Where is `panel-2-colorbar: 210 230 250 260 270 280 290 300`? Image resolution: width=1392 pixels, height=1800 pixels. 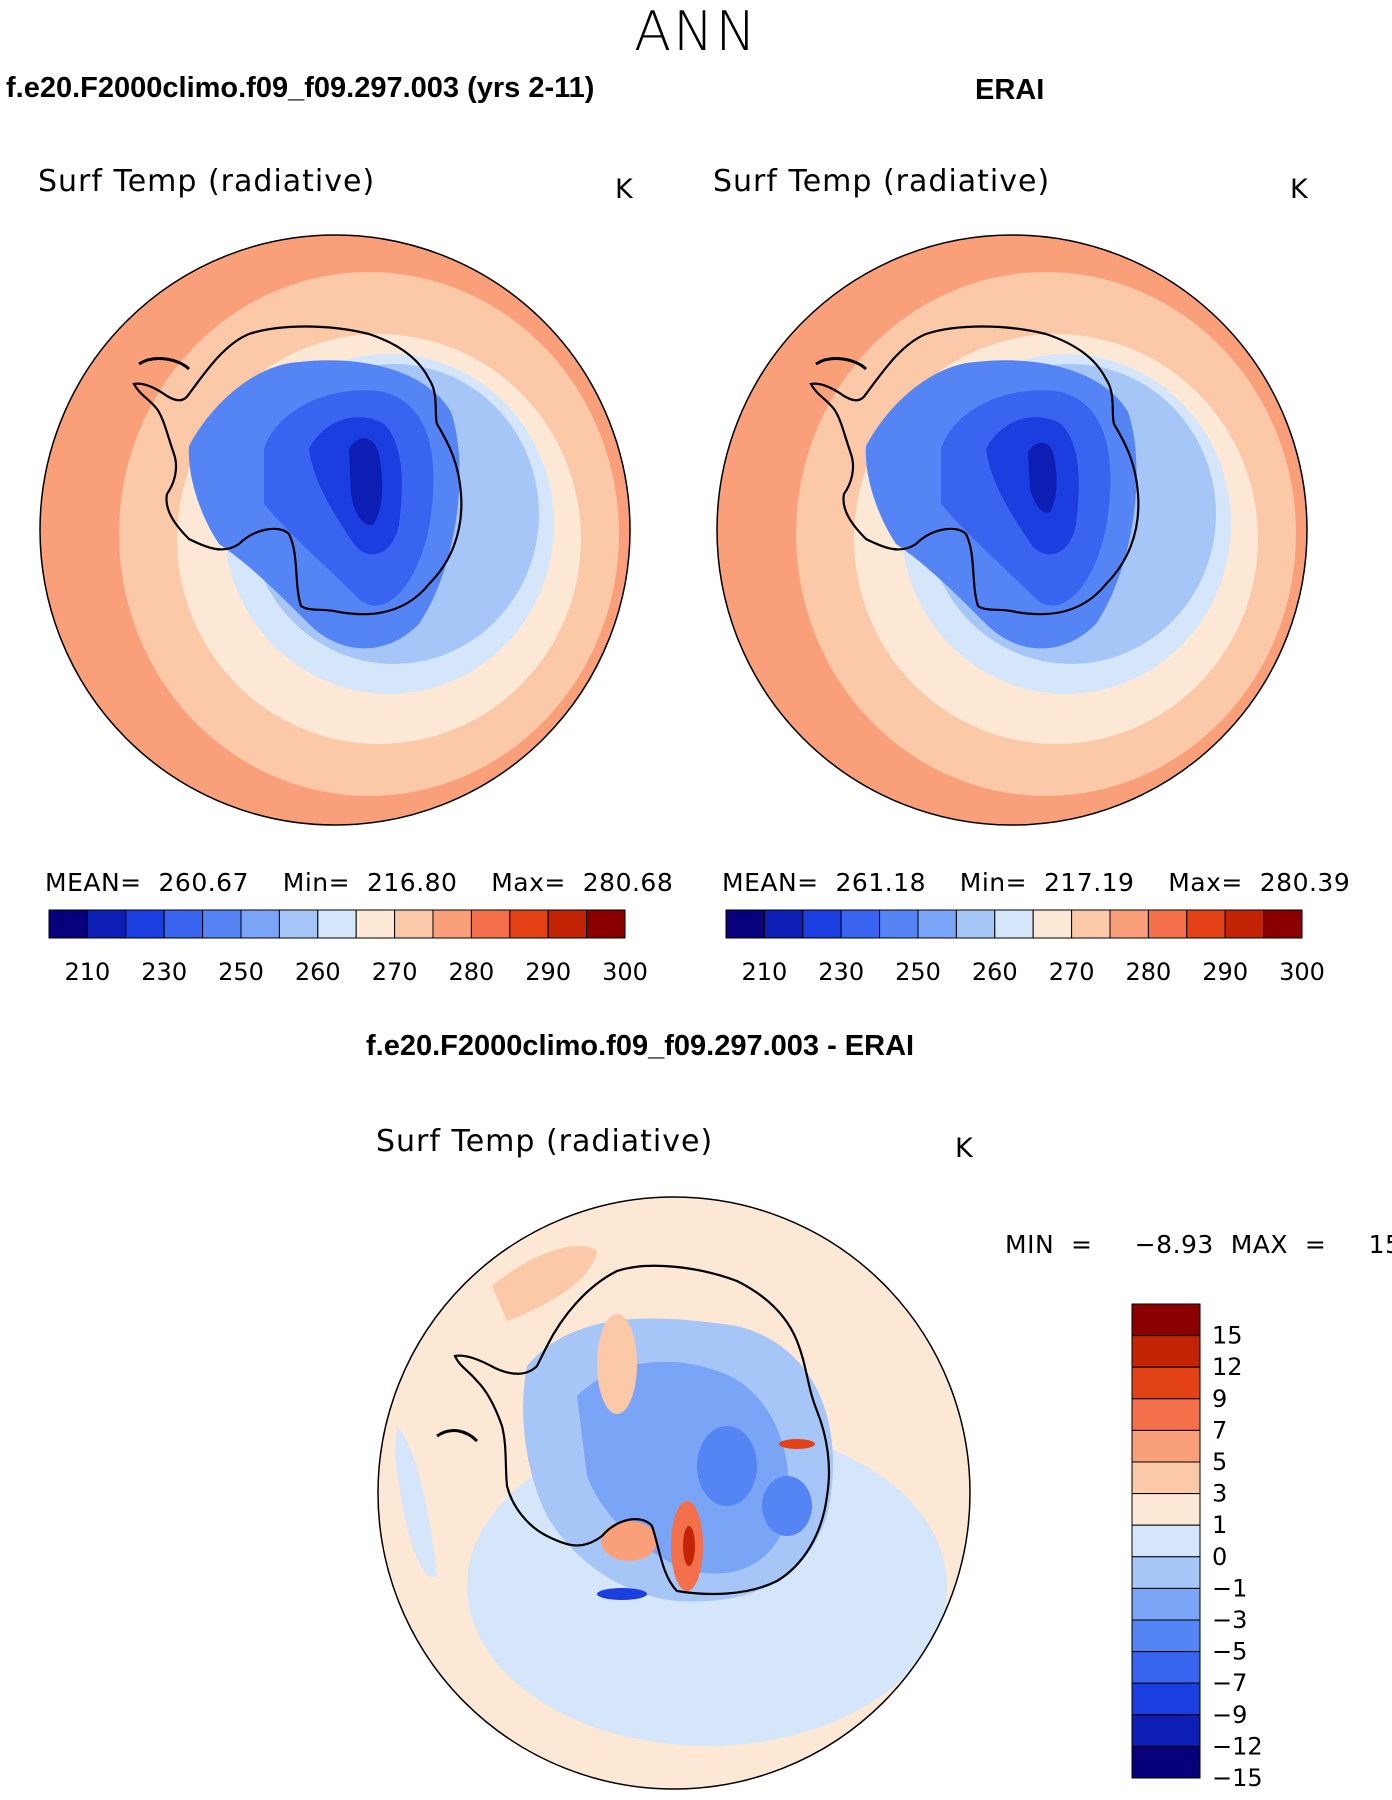 panel-2-colorbar: 210 230 250 260 270 280 290 300 is located at coordinates (1025, 947).